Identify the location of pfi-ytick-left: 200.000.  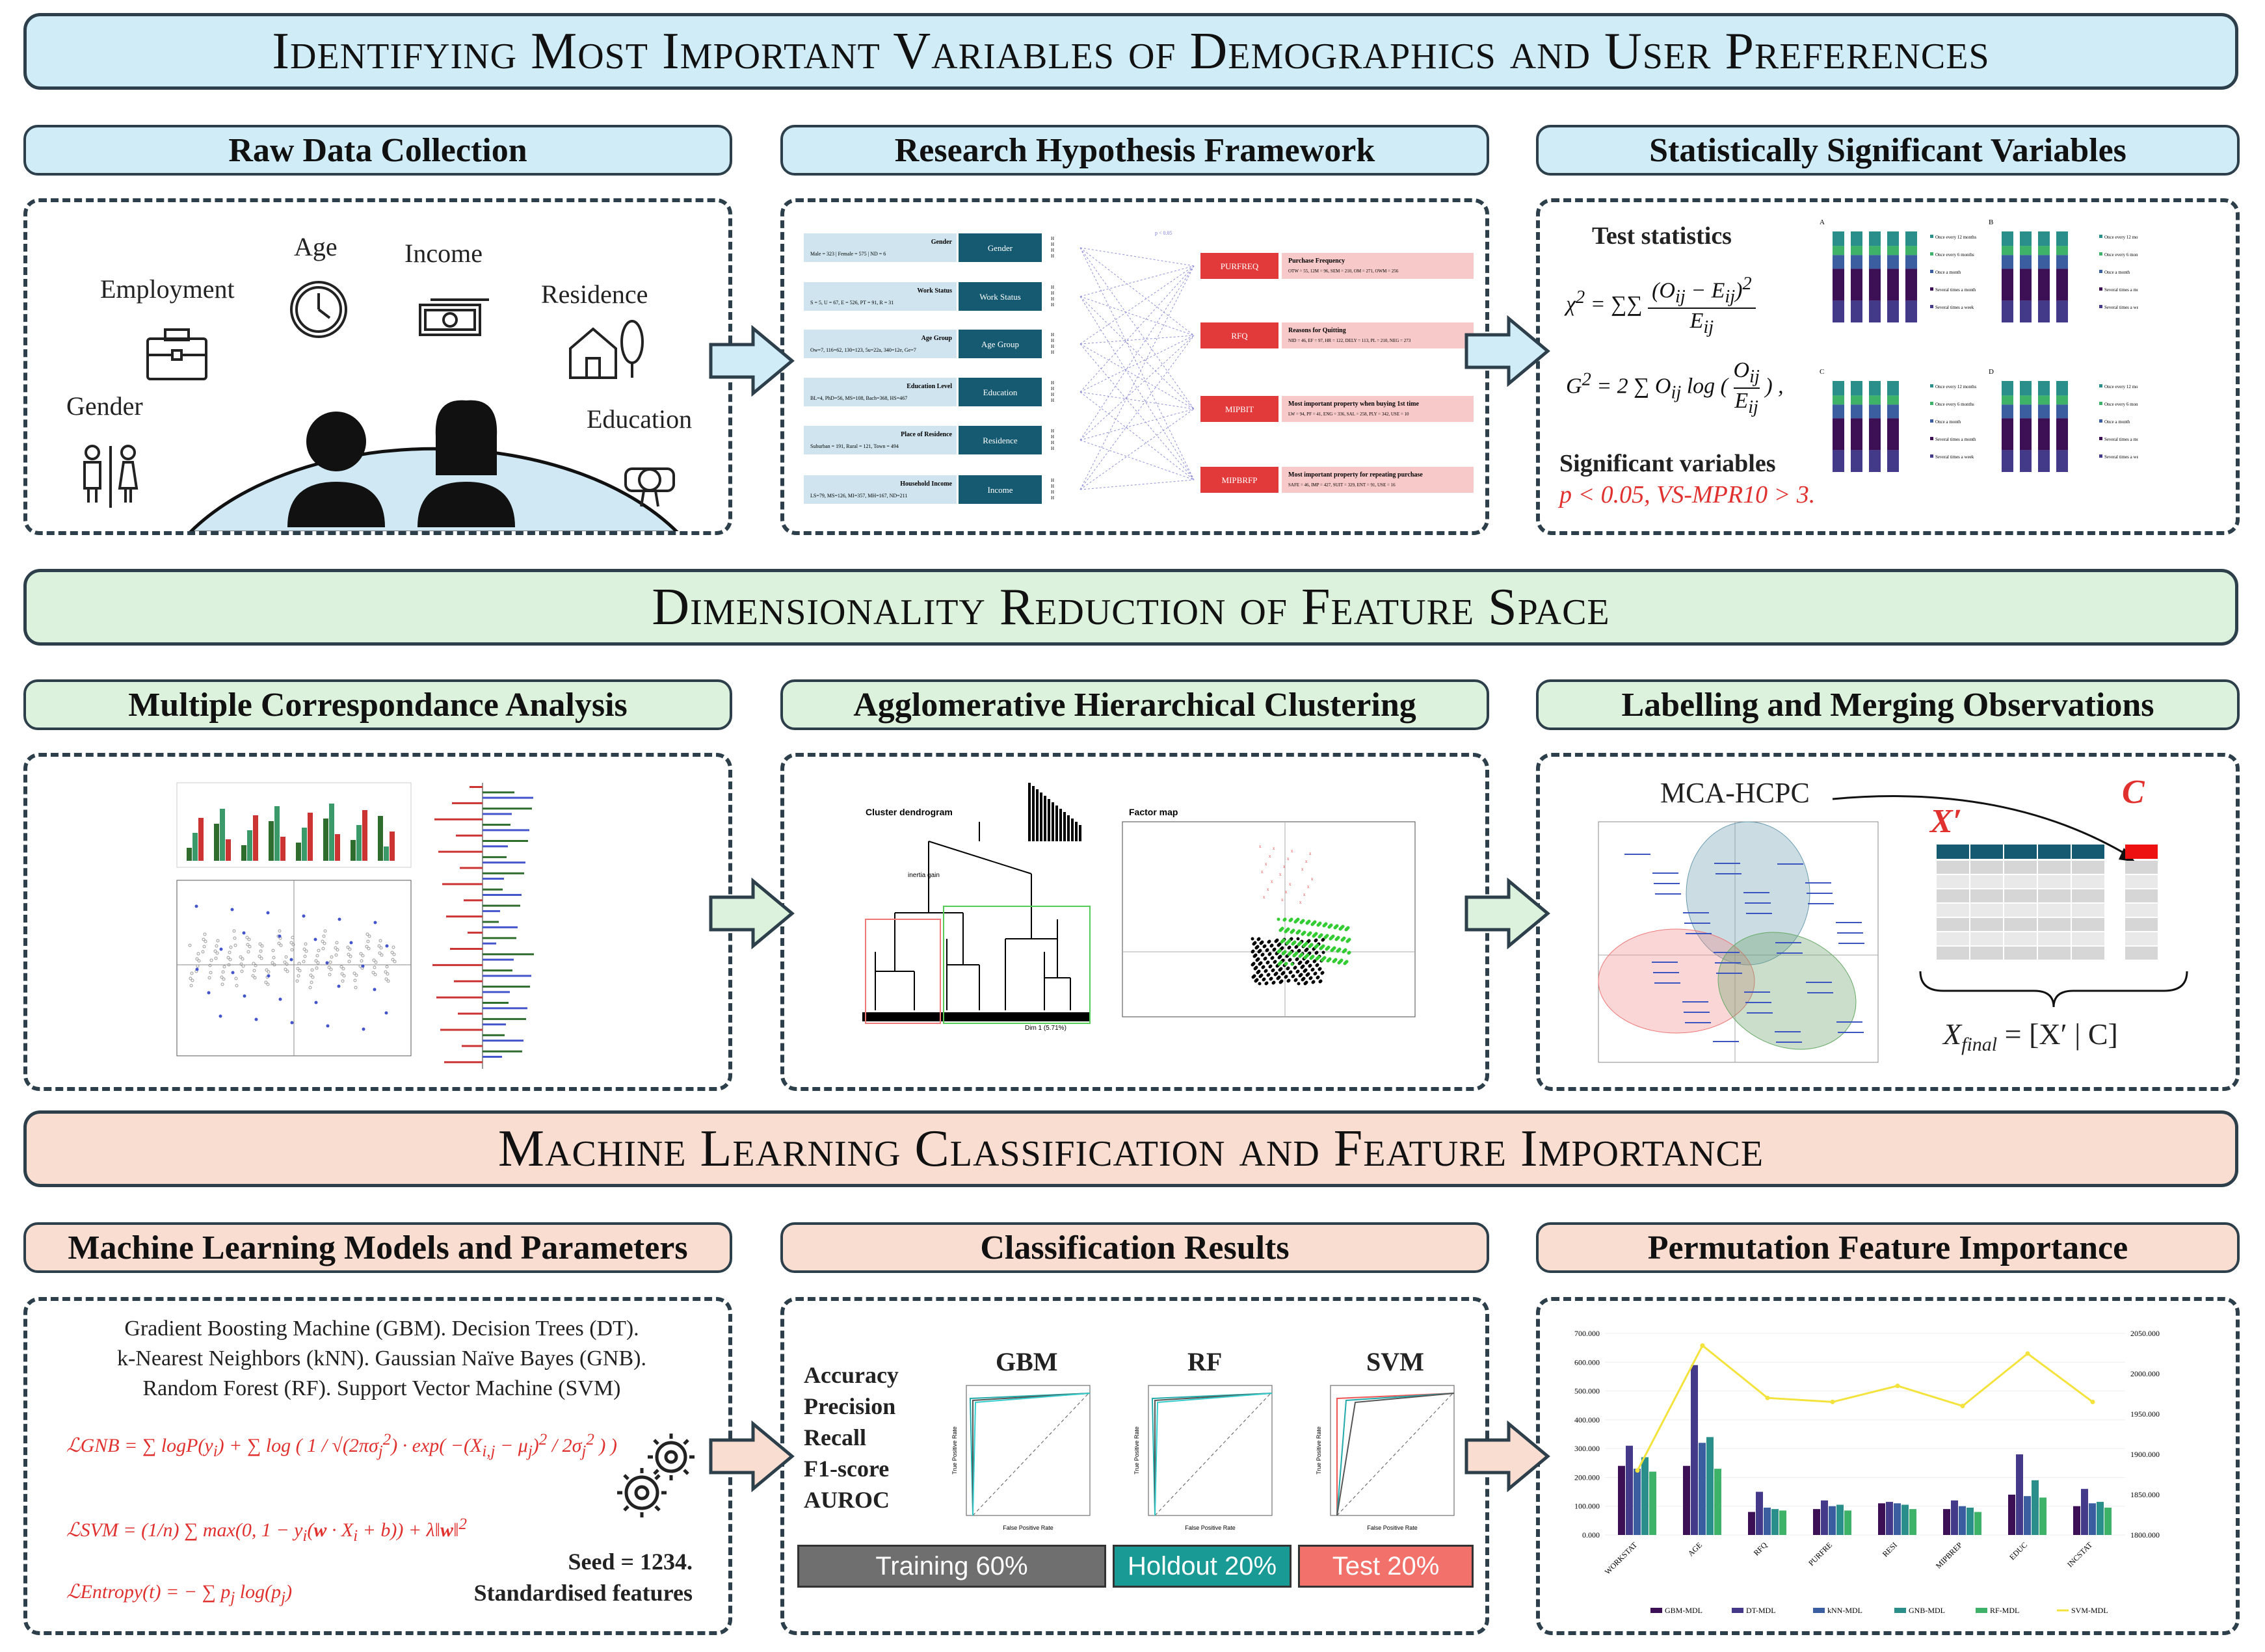
(1587, 1477).